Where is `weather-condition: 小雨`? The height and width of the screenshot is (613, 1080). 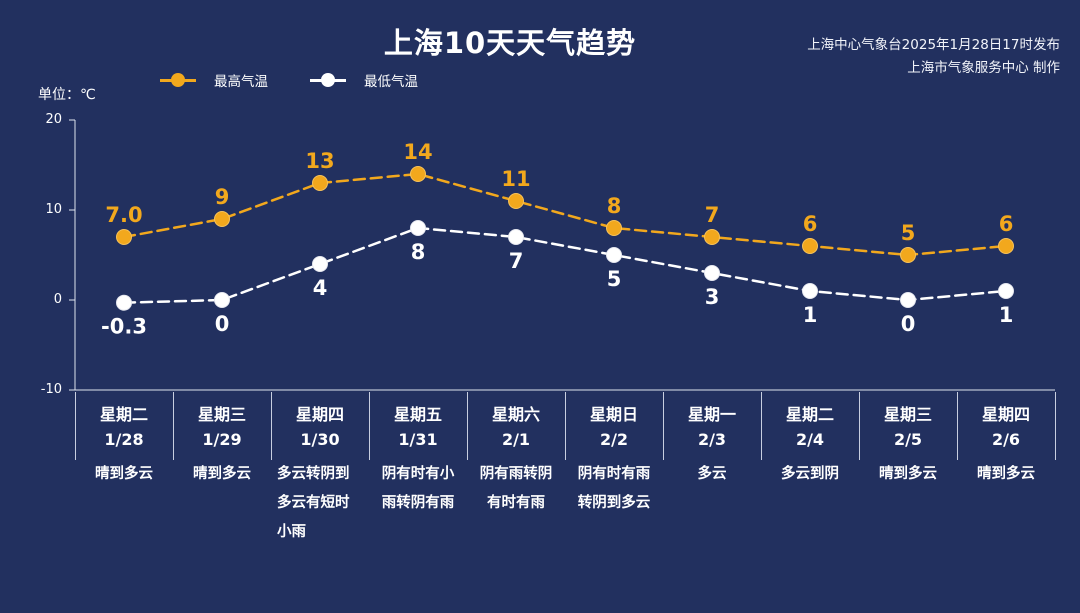 weather-condition: 小雨 is located at coordinates (291, 532).